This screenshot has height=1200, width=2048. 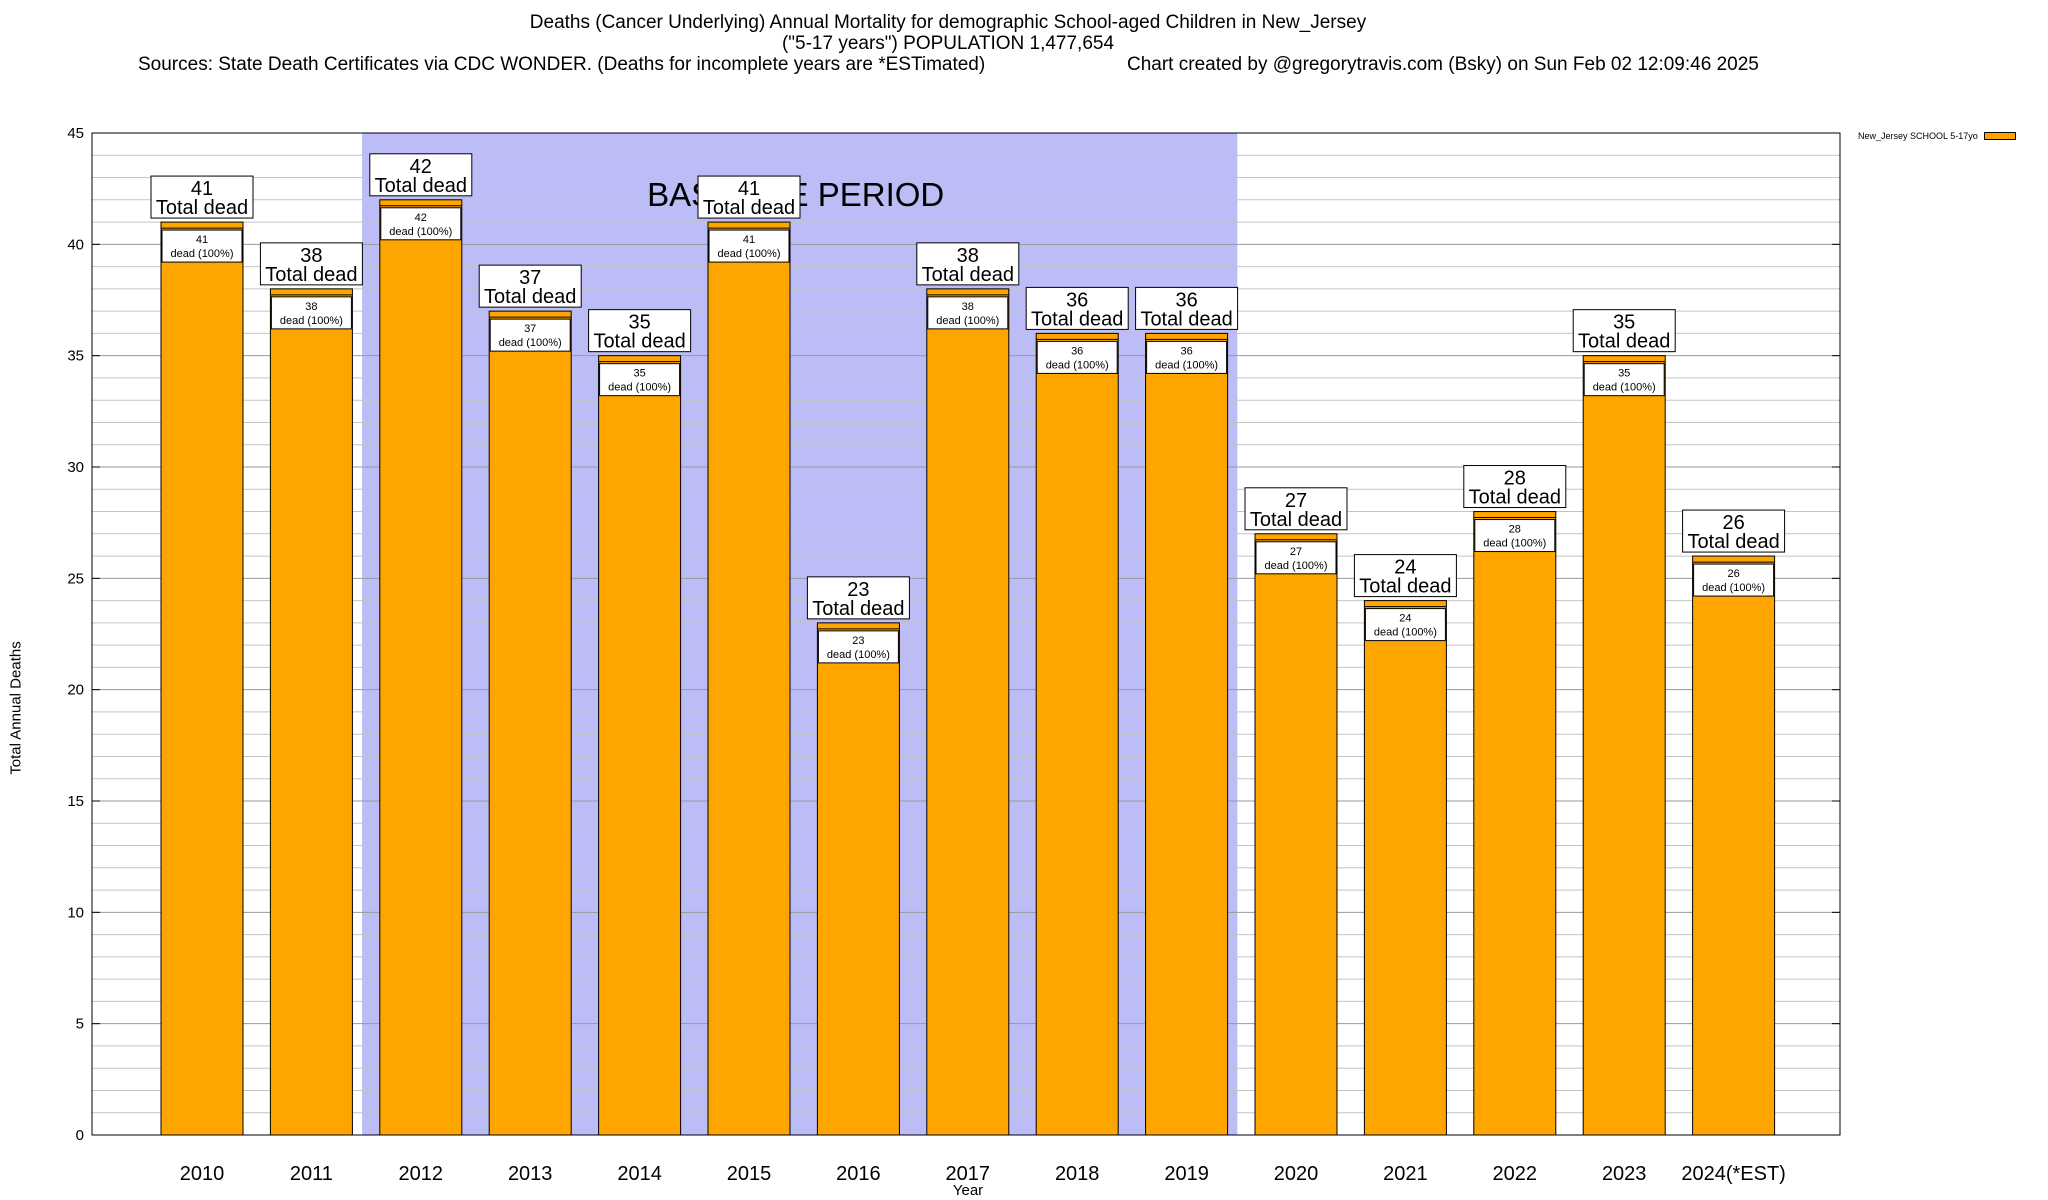 I want to click on x-tick-label: 2012, so click(x=421, y=1174).